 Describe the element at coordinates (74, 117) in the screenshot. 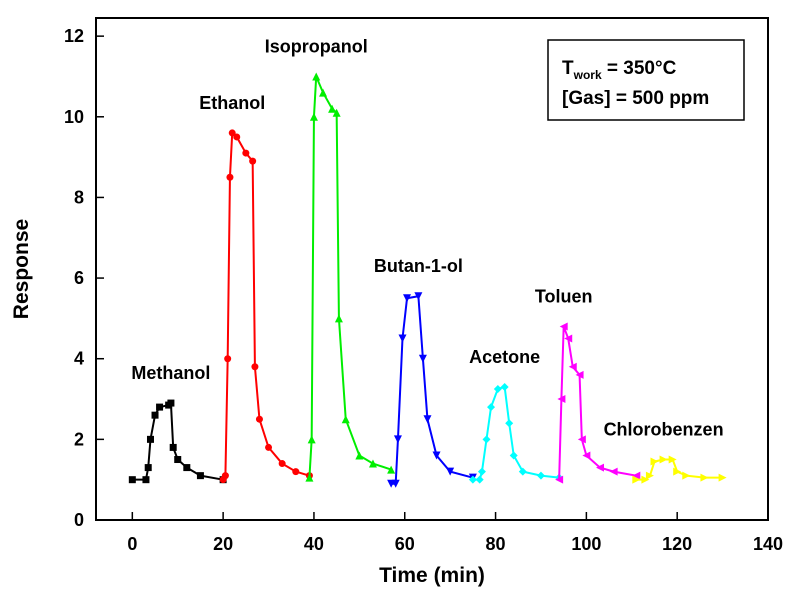

I see `y-tick-label: 10` at that location.